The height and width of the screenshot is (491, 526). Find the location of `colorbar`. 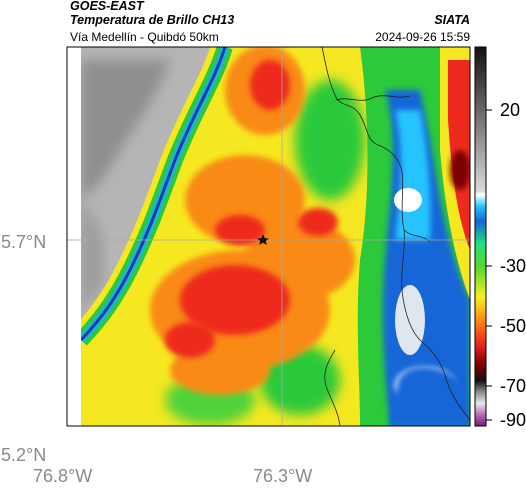

colorbar is located at coordinates (483, 236).